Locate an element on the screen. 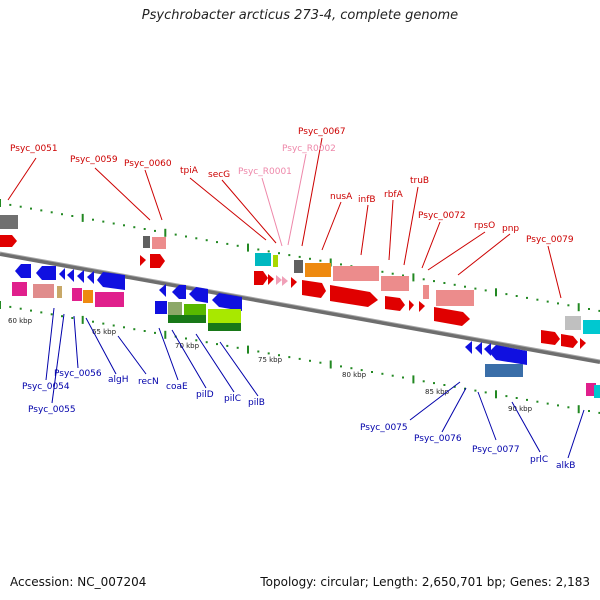 The width and height of the screenshot is (600, 600). gene-orange-block is located at coordinates (88, 296).